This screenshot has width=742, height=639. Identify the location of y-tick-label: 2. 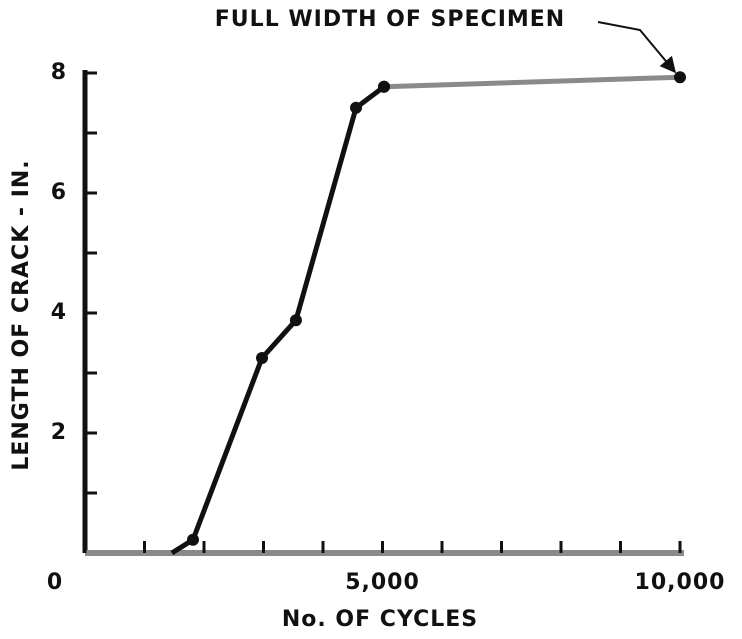
(59, 432).